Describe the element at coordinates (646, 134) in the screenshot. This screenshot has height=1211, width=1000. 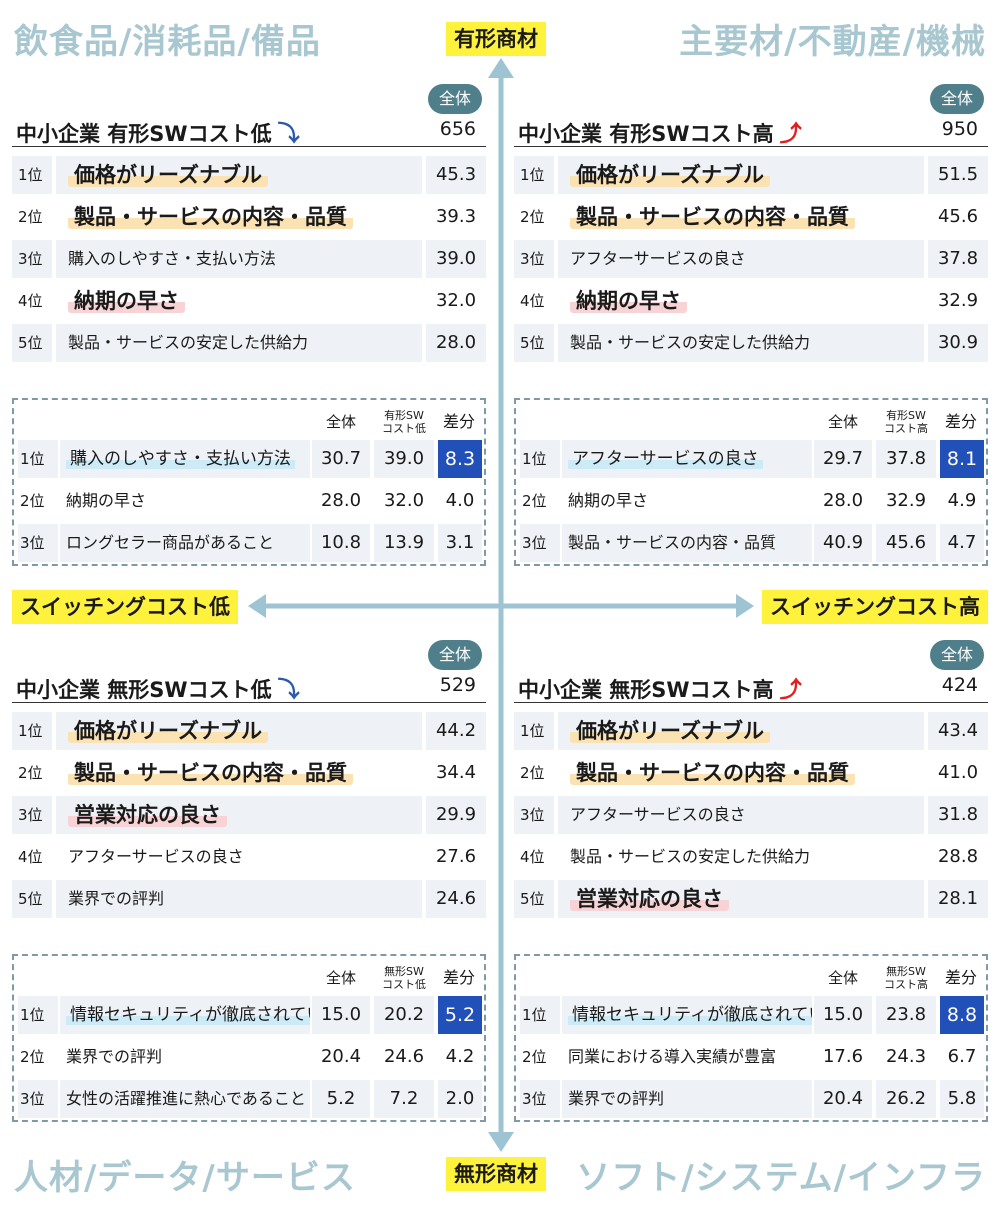
I see `quadrant-title-text: 中小企業 有形SWコスト高` at that location.